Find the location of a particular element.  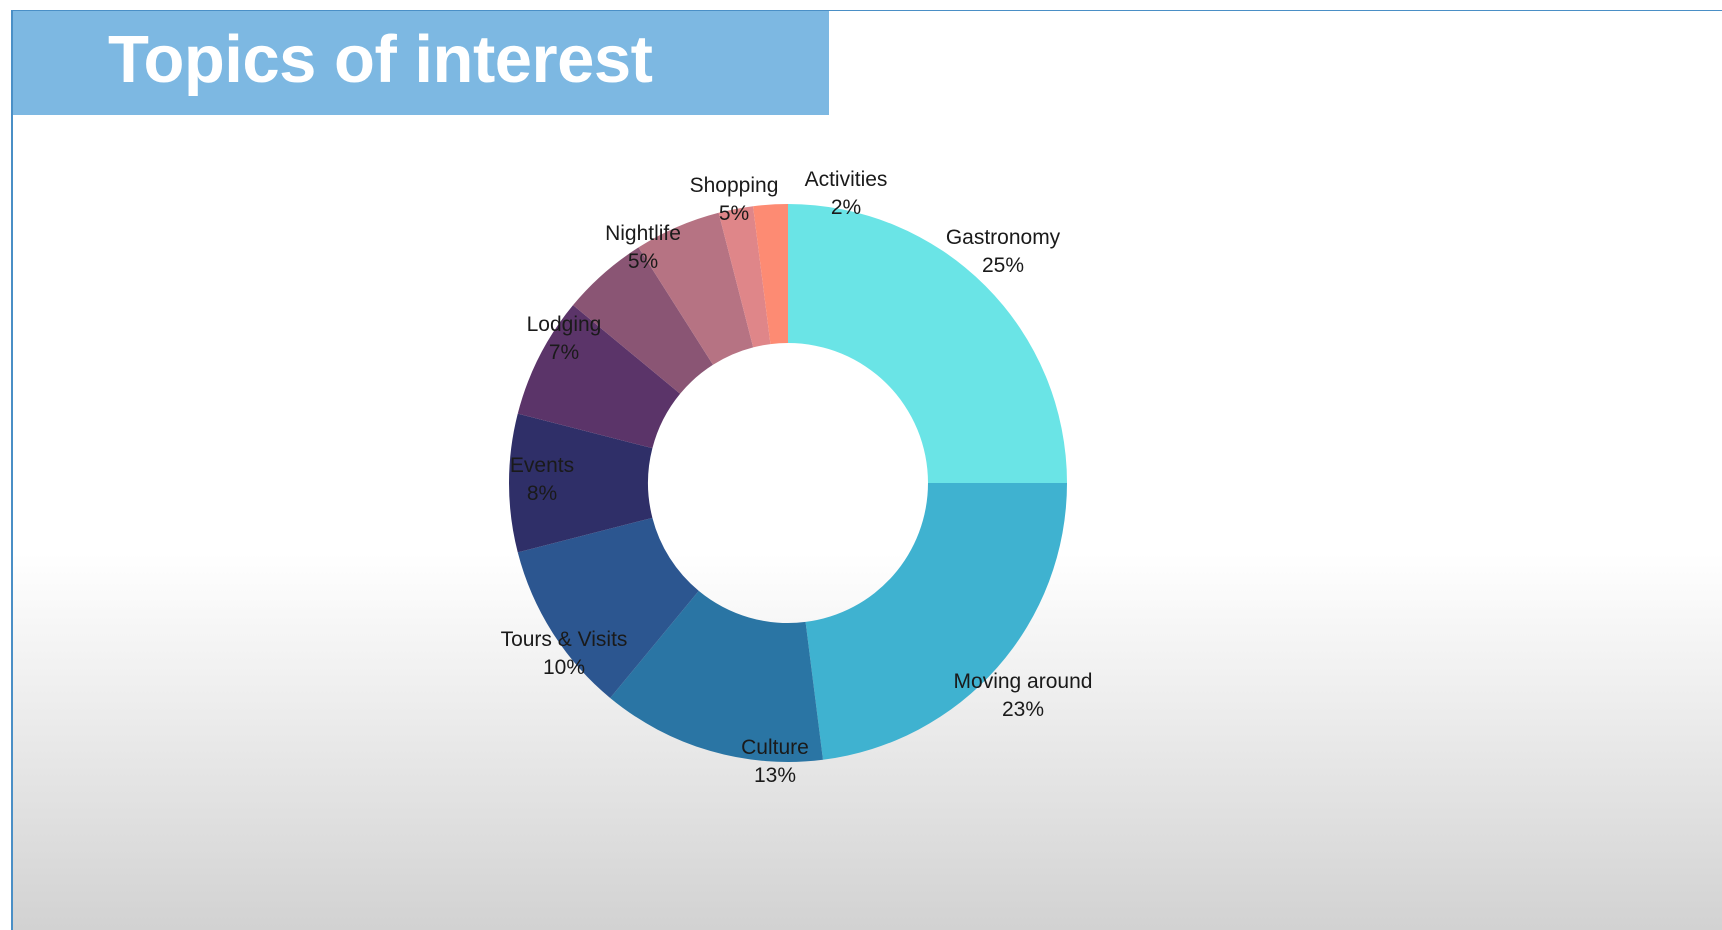

percent-moving-around: 23% is located at coordinates (1023, 709).